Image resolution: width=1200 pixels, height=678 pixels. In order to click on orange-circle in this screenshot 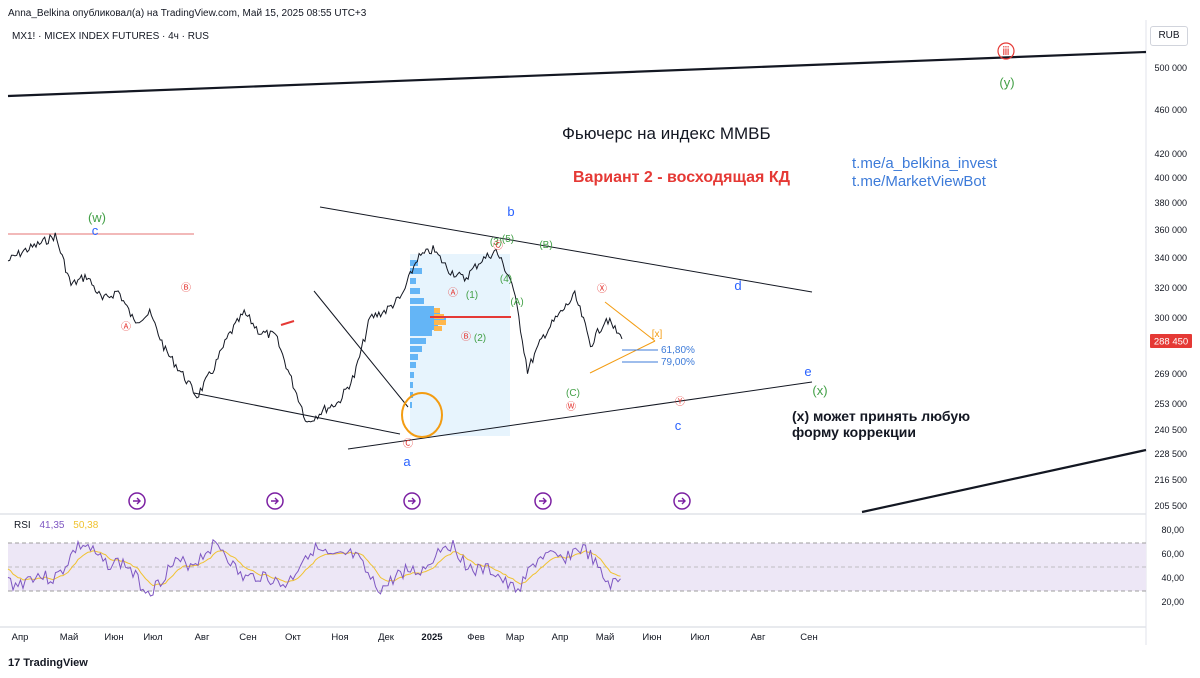, I will do `click(422, 415)`.